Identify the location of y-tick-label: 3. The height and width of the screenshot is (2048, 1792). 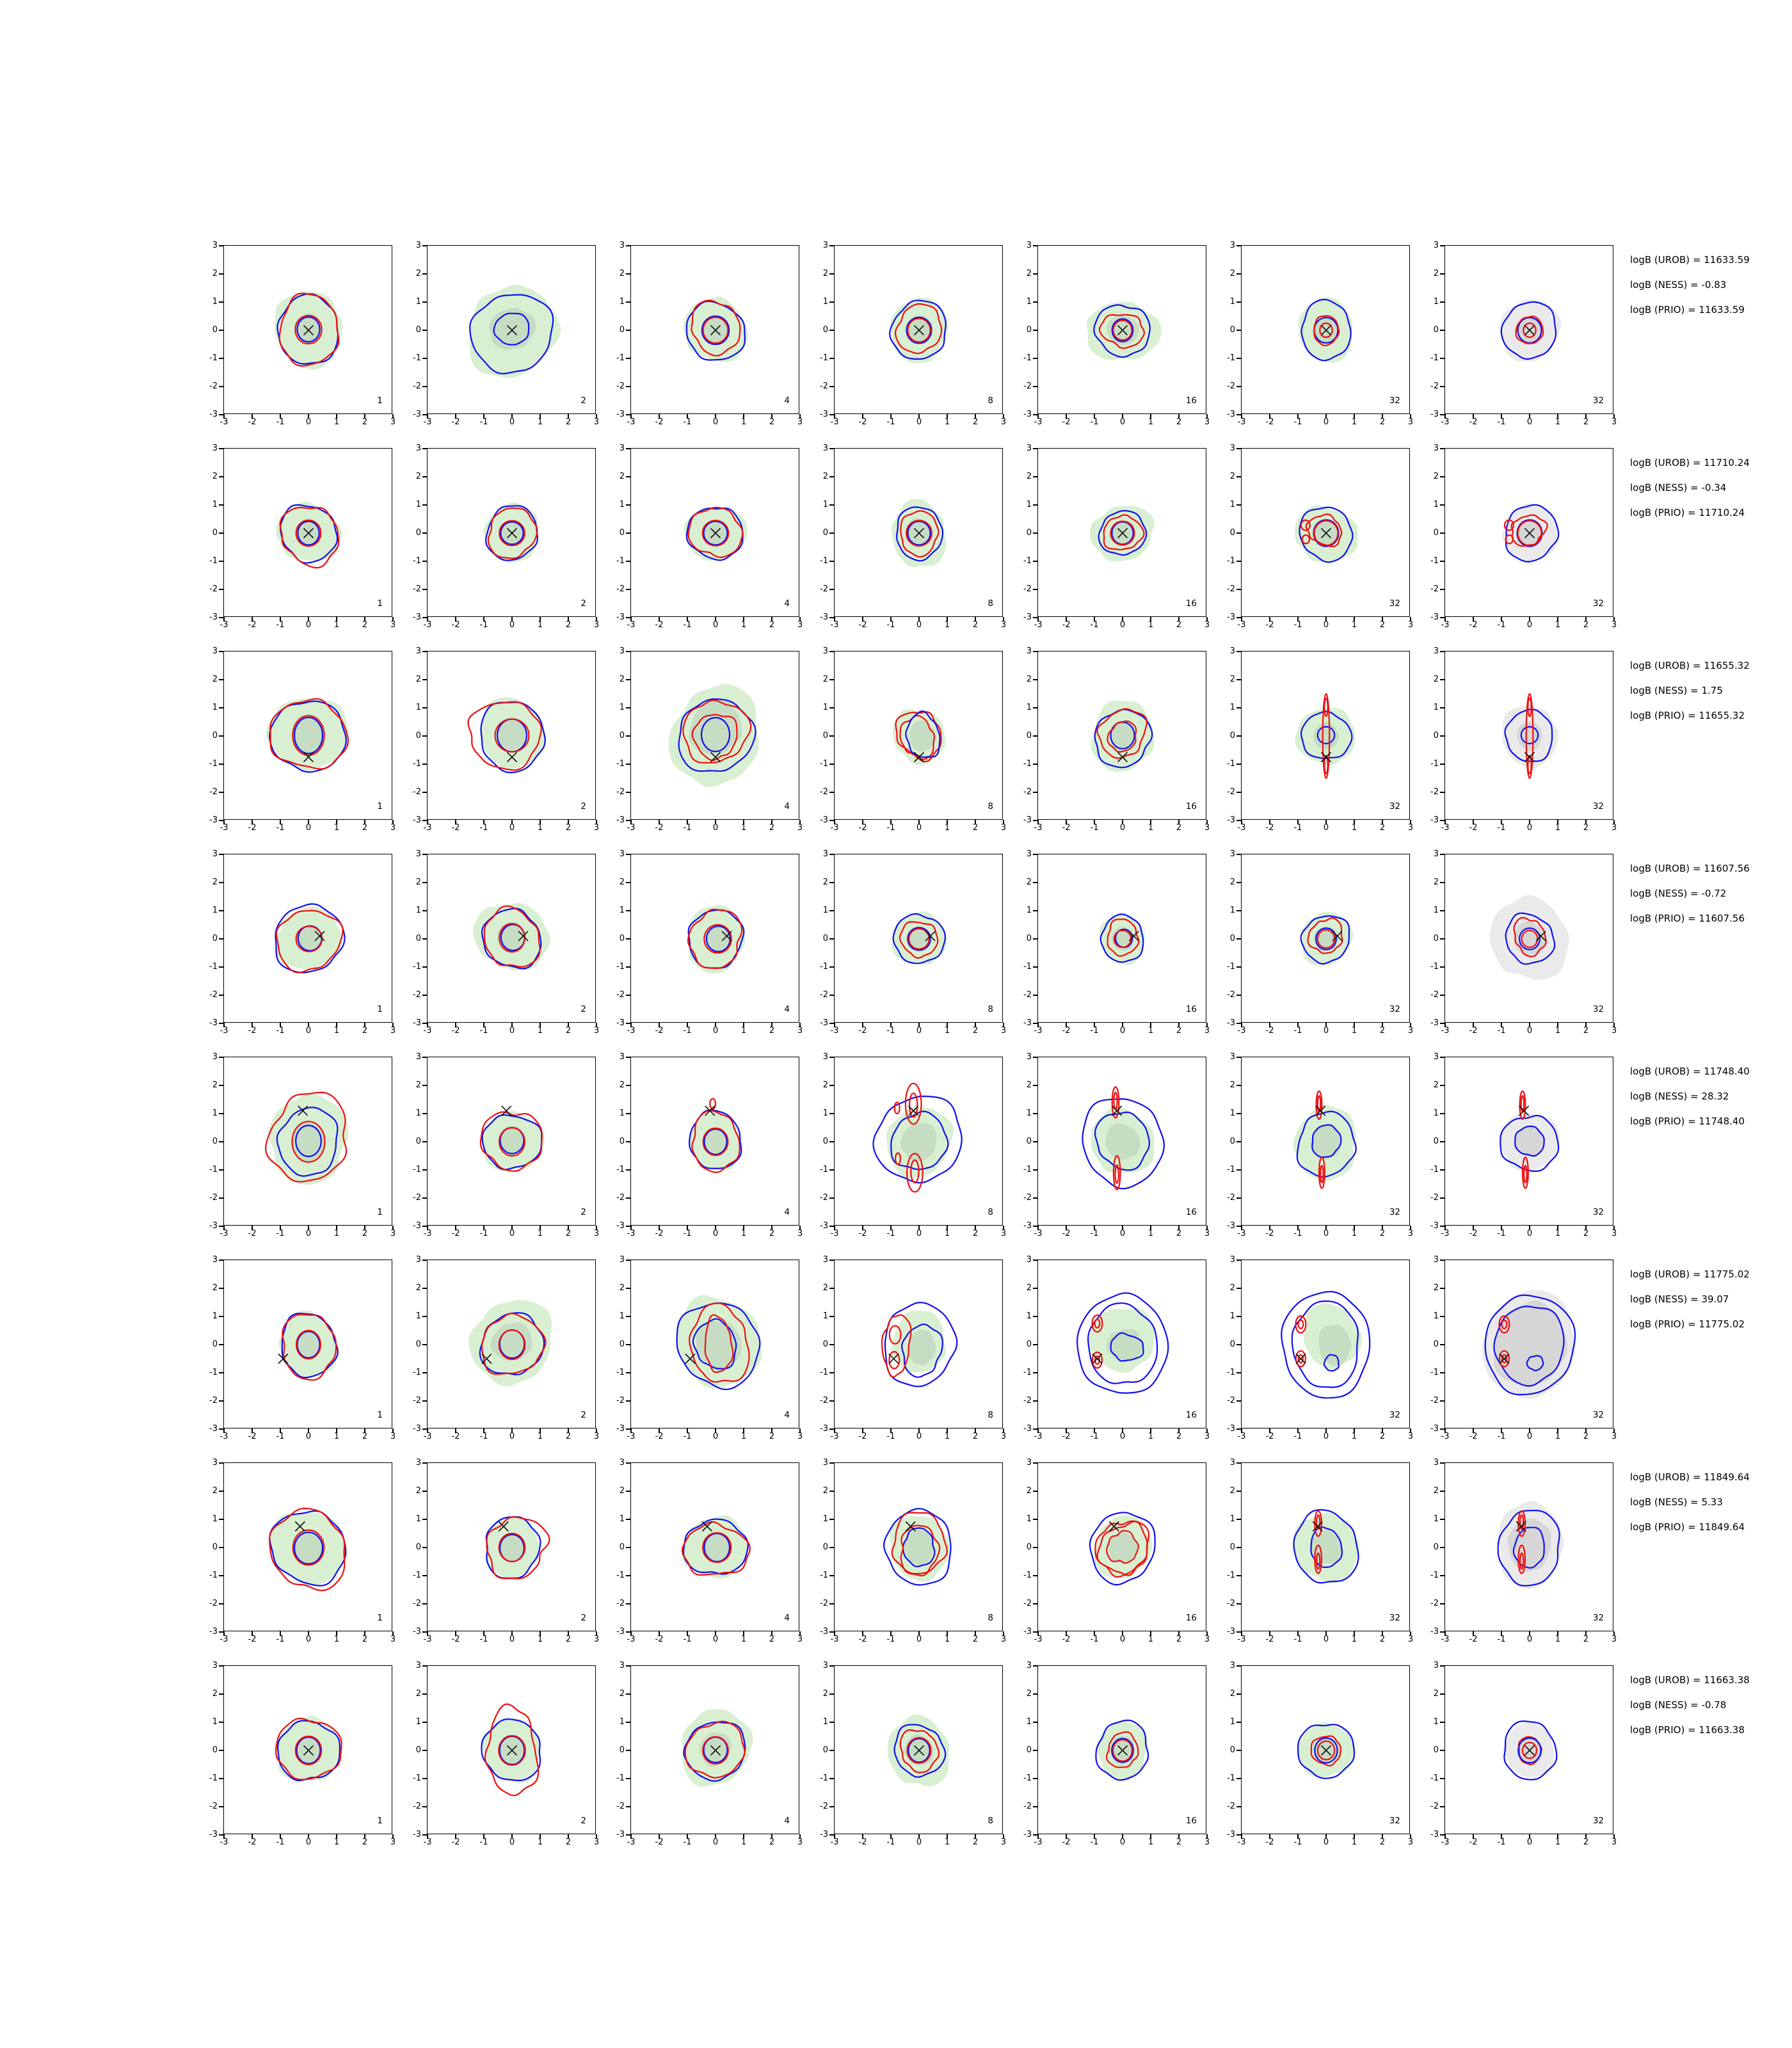
(1436, 448).